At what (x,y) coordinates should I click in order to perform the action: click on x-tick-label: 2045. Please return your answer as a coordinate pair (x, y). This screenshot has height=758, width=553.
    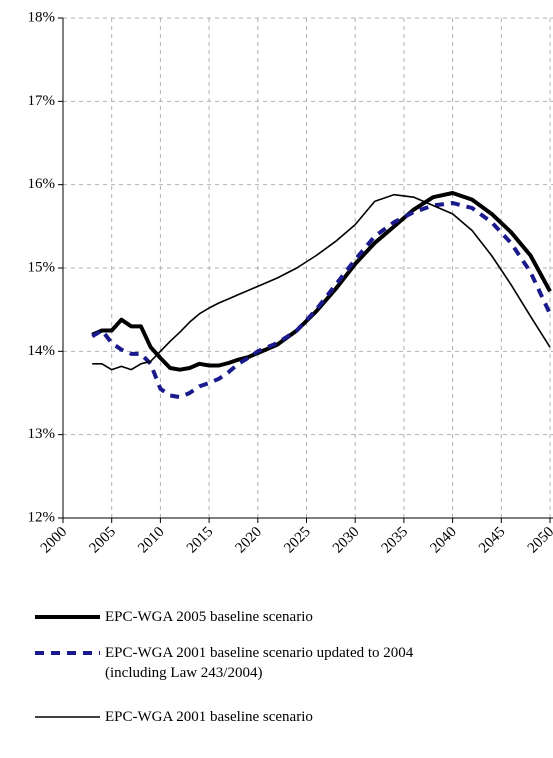
    Looking at the image, I should click on (492, 540).